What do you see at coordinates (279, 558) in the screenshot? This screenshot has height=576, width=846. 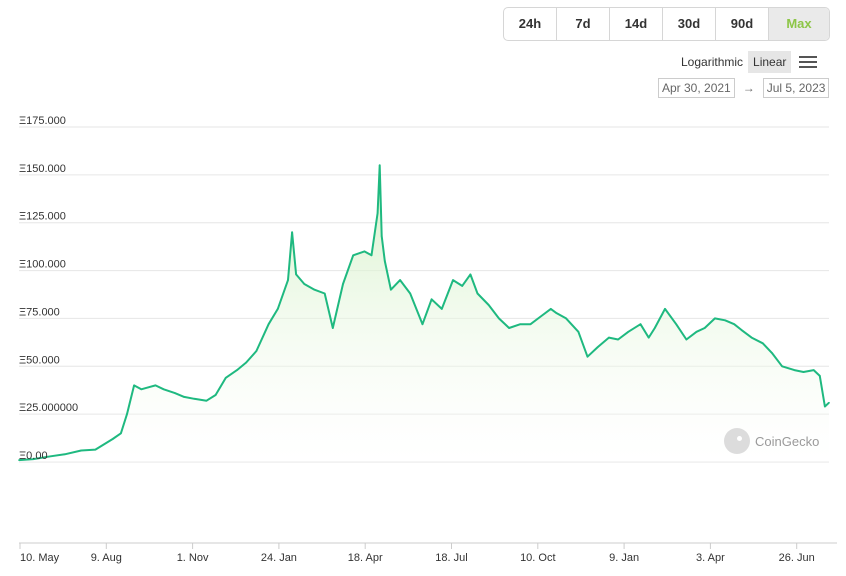 I see `x-tick-label: 24. Jan` at bounding box center [279, 558].